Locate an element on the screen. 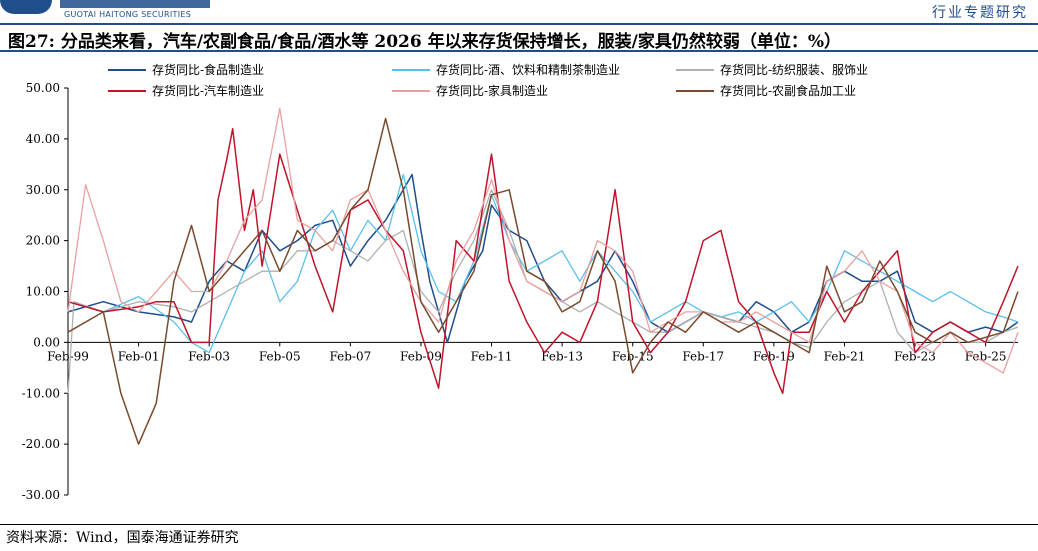 Image resolution: width=1038 pixels, height=551 pixels. legend-label: 存货同比-酒、饮料和精制茶制造业 is located at coordinates (528, 69).